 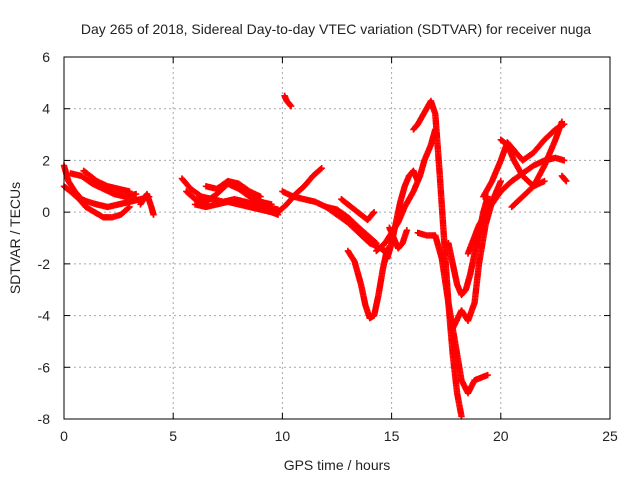 I want to click on x-tick-label: 25, so click(x=610, y=436).